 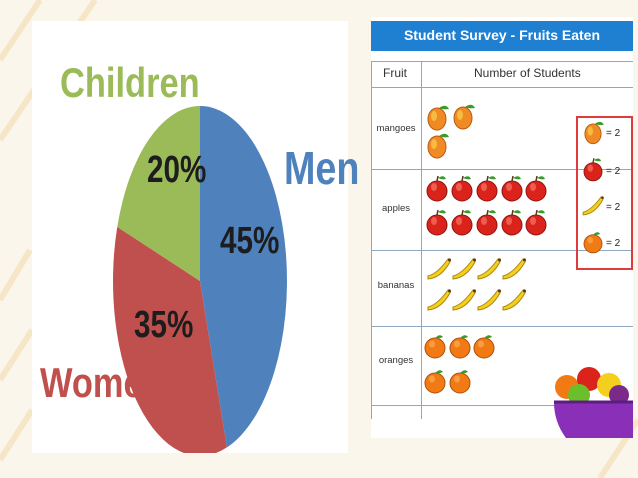 What do you see at coordinates (604, 193) in the screenshot?
I see `pictograph-key` at bounding box center [604, 193].